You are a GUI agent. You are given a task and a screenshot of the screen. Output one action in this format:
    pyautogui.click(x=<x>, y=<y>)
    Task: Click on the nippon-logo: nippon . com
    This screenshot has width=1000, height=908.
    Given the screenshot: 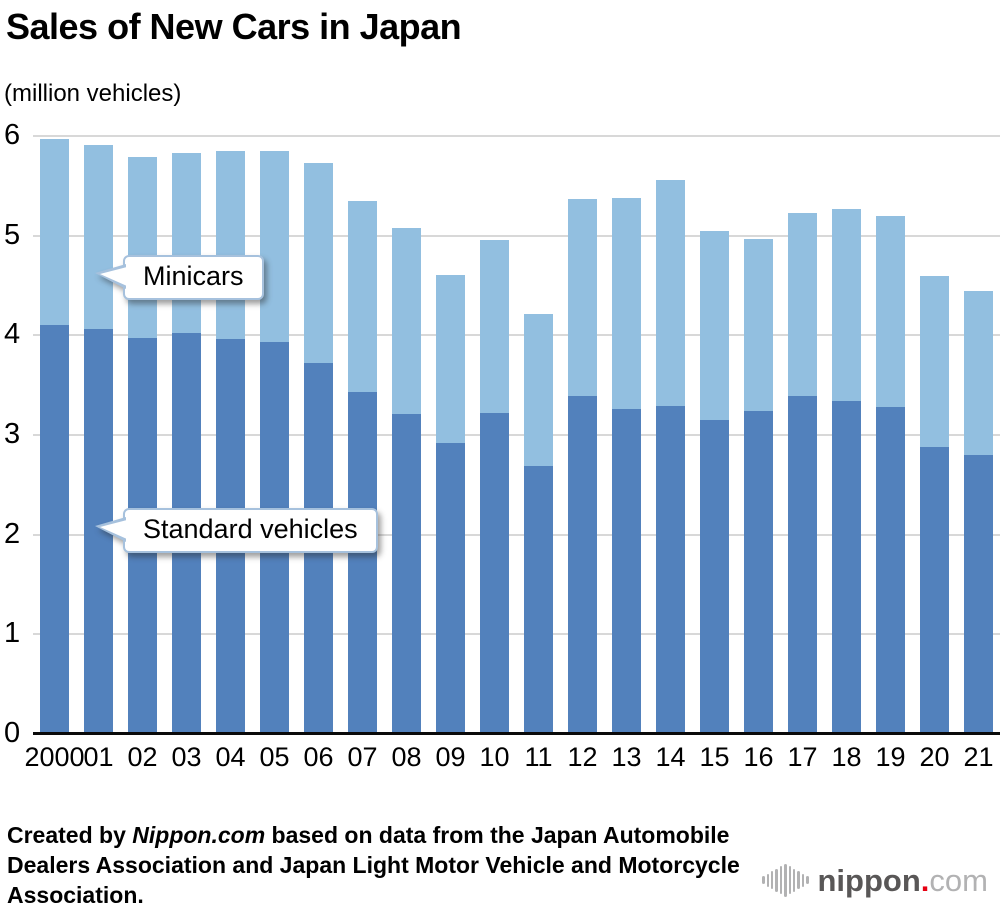 What is the action you would take?
    pyautogui.click(x=875, y=880)
    